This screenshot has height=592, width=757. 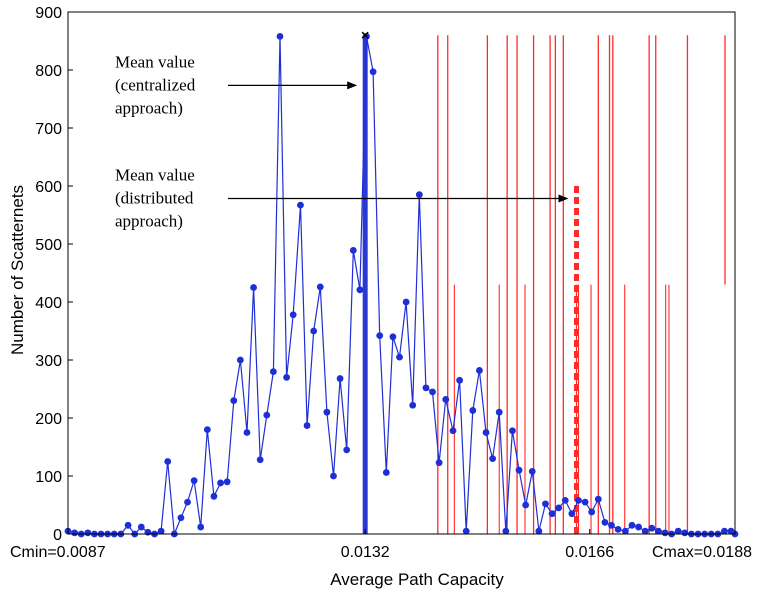 I want to click on y-tick-label: 500, so click(x=48, y=245).